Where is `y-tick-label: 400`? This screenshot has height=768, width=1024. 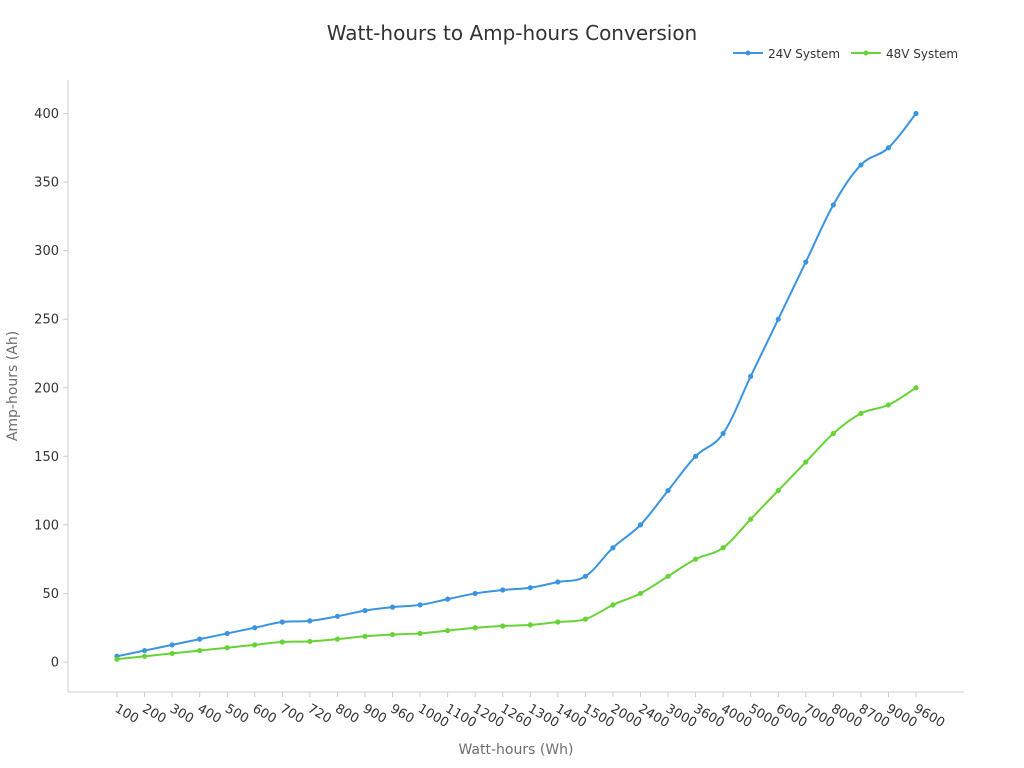 y-tick-label: 400 is located at coordinates (46, 114).